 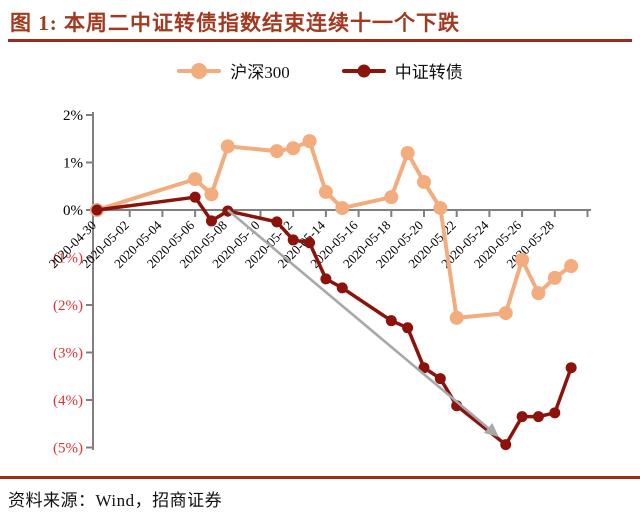 What do you see at coordinates (320, 477) in the screenshot?
I see `footer-divider` at bounding box center [320, 477].